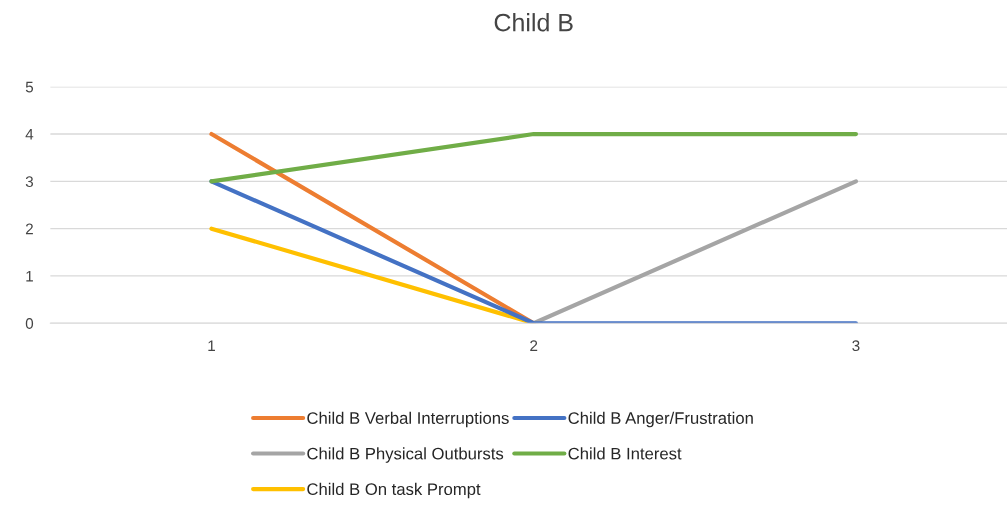  What do you see at coordinates (394, 490) in the screenshot?
I see `legend-label: Child B On task Prompt` at bounding box center [394, 490].